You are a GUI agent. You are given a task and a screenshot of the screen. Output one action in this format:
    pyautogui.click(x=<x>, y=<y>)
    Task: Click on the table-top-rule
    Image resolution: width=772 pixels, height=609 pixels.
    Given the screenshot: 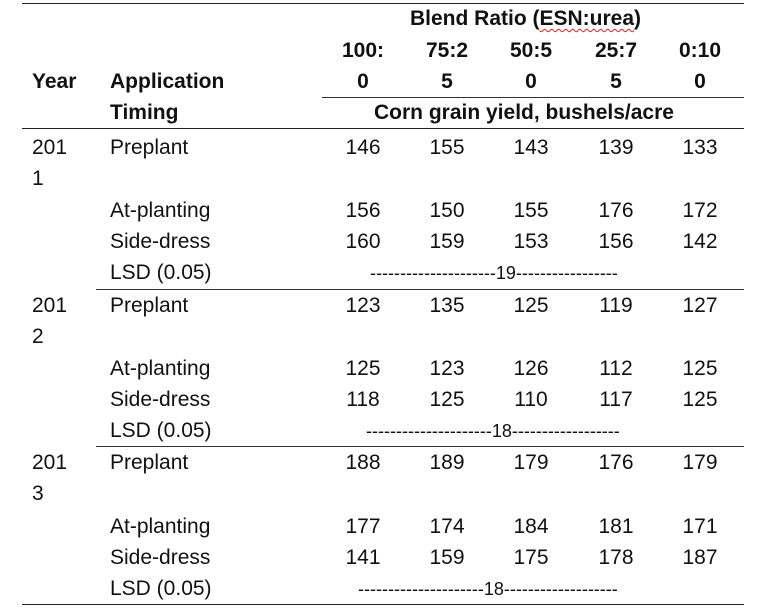 What is the action you would take?
    pyautogui.click(x=383, y=3)
    